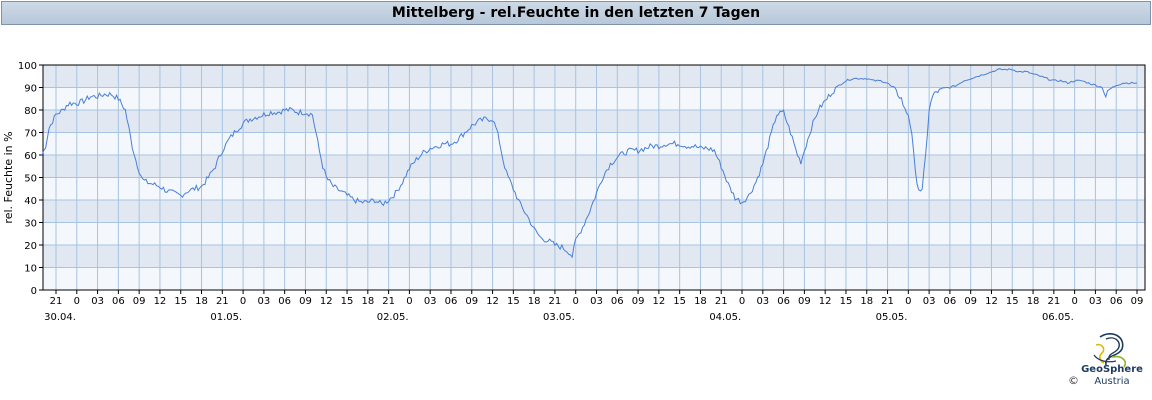 This screenshot has height=400, width=1152. What do you see at coordinates (60, 317) in the screenshot?
I see `date-label: 30.04.` at bounding box center [60, 317].